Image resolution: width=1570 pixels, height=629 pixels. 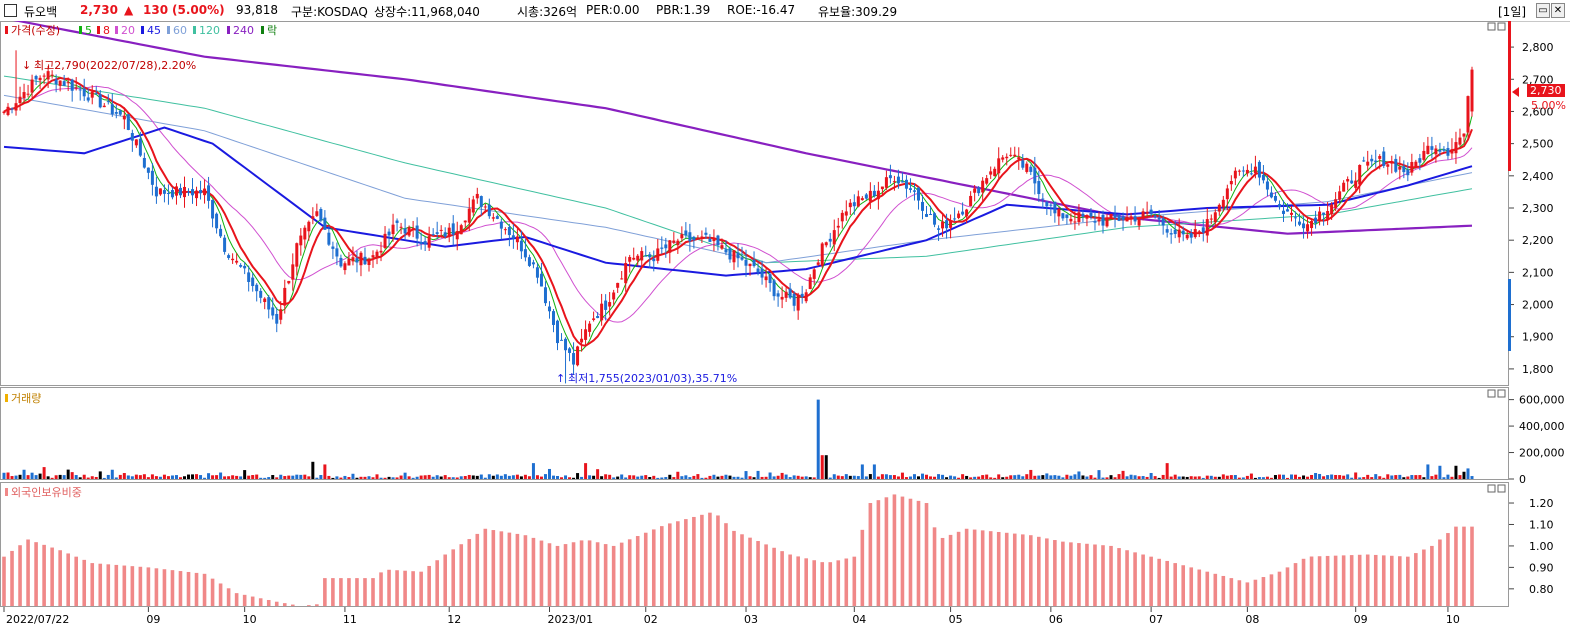 I want to click on date-tick-label: 06, so click(x=1056, y=619).